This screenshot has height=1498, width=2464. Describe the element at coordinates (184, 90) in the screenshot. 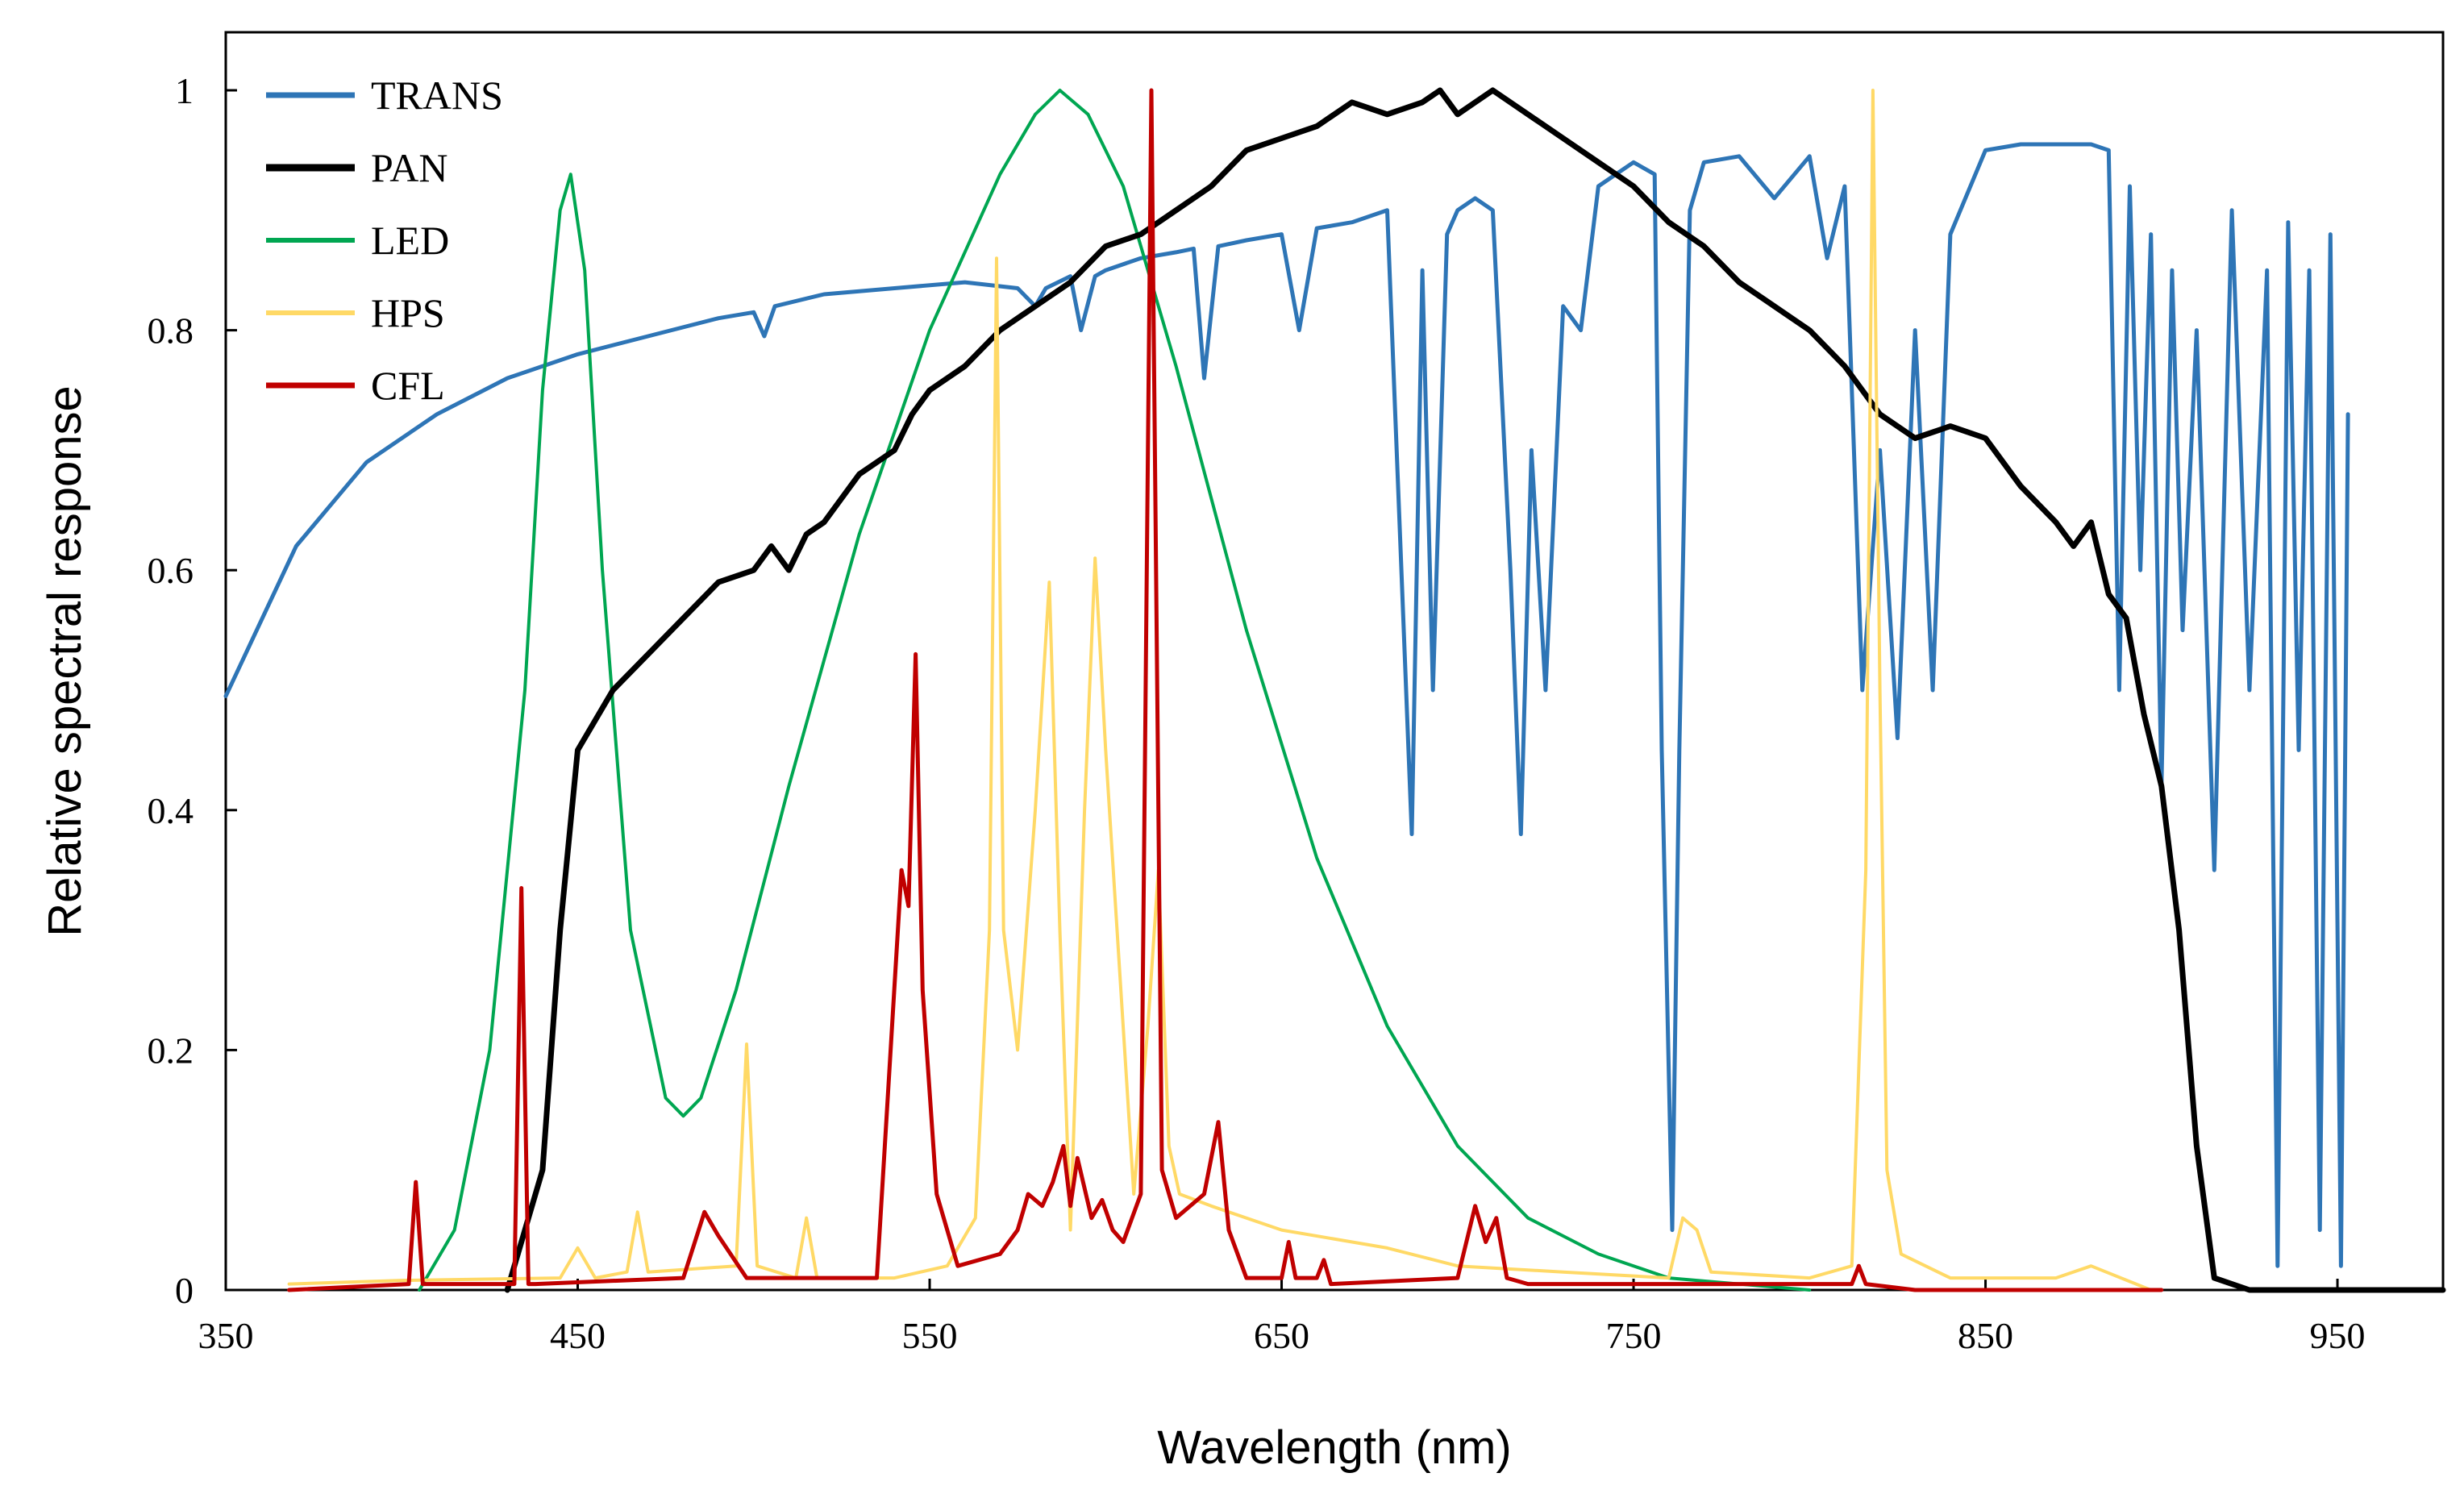

I see `y-tick-label: 1` at that location.